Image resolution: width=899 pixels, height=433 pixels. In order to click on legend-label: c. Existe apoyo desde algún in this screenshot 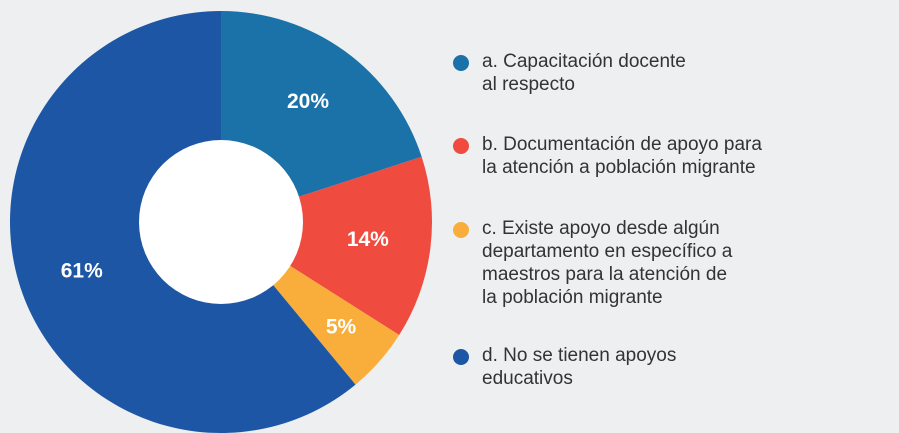, I will do `click(601, 228)`.